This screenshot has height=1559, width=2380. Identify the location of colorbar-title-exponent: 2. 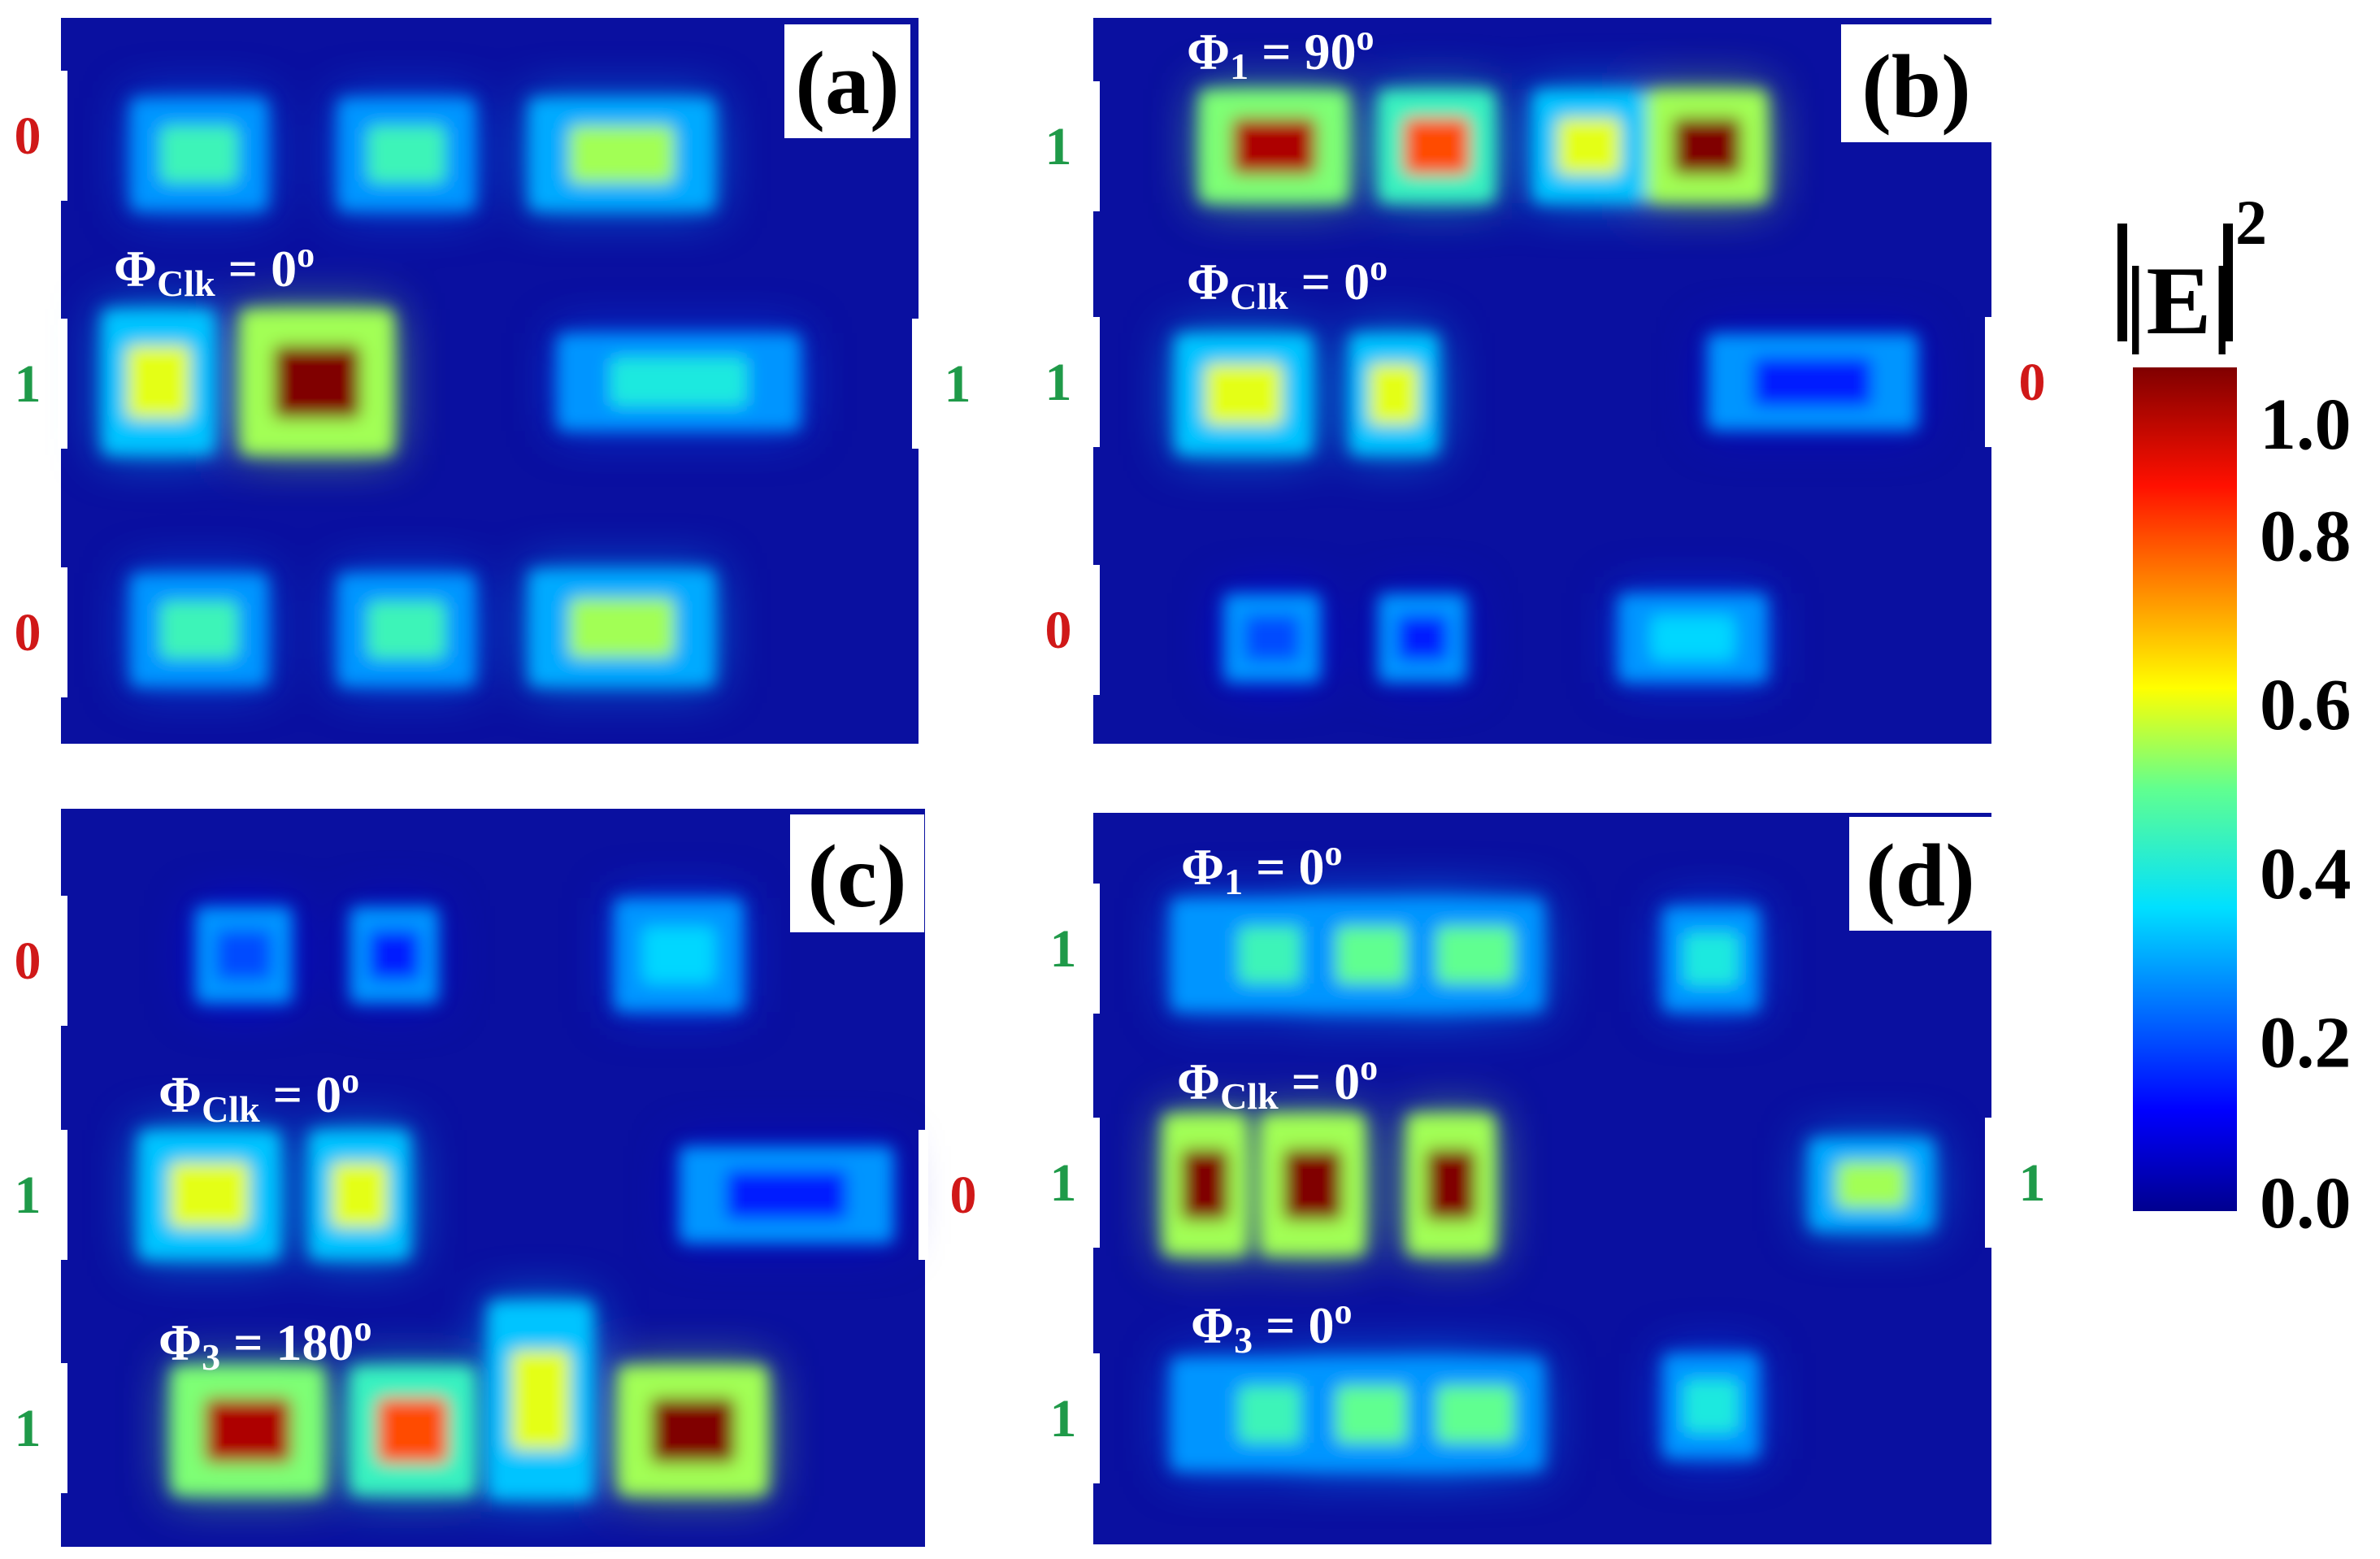
(2251, 222).